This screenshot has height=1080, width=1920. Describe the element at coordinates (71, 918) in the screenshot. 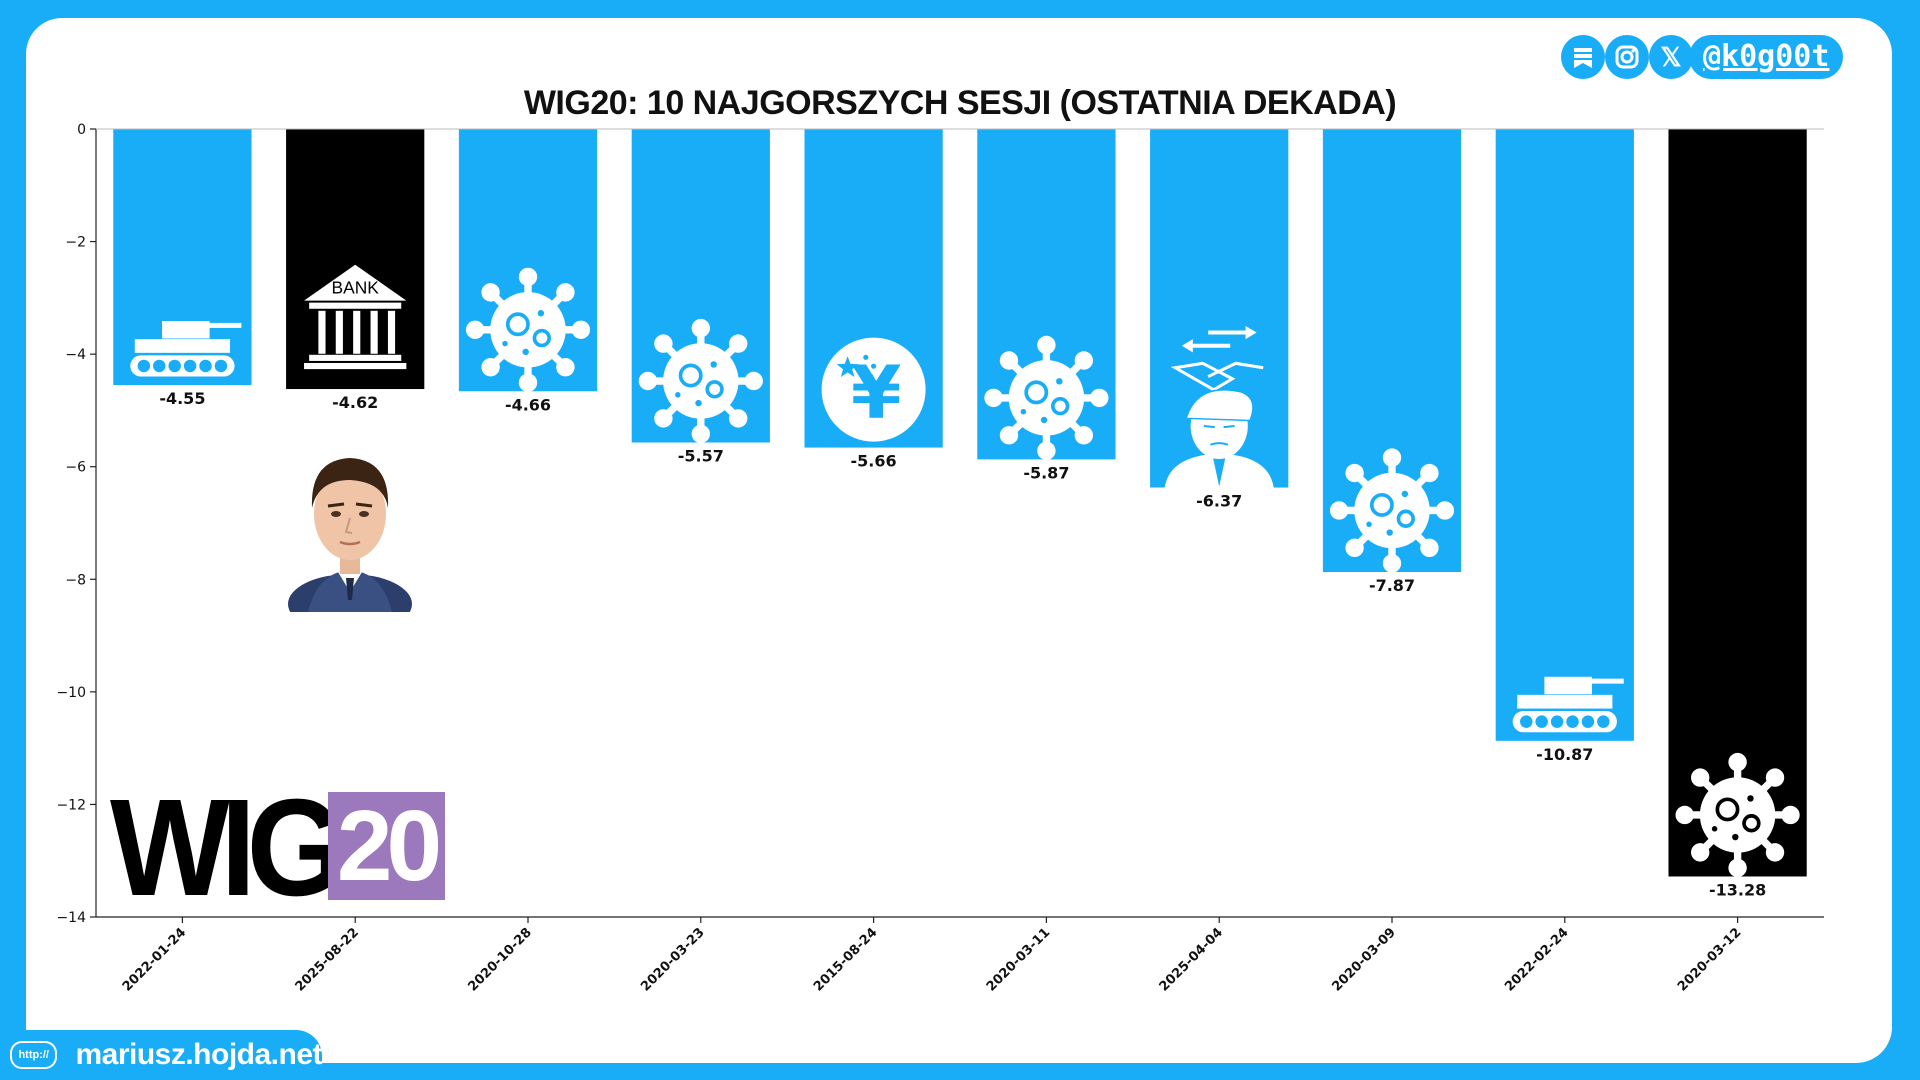

I see `y-tick-label: −14` at that location.